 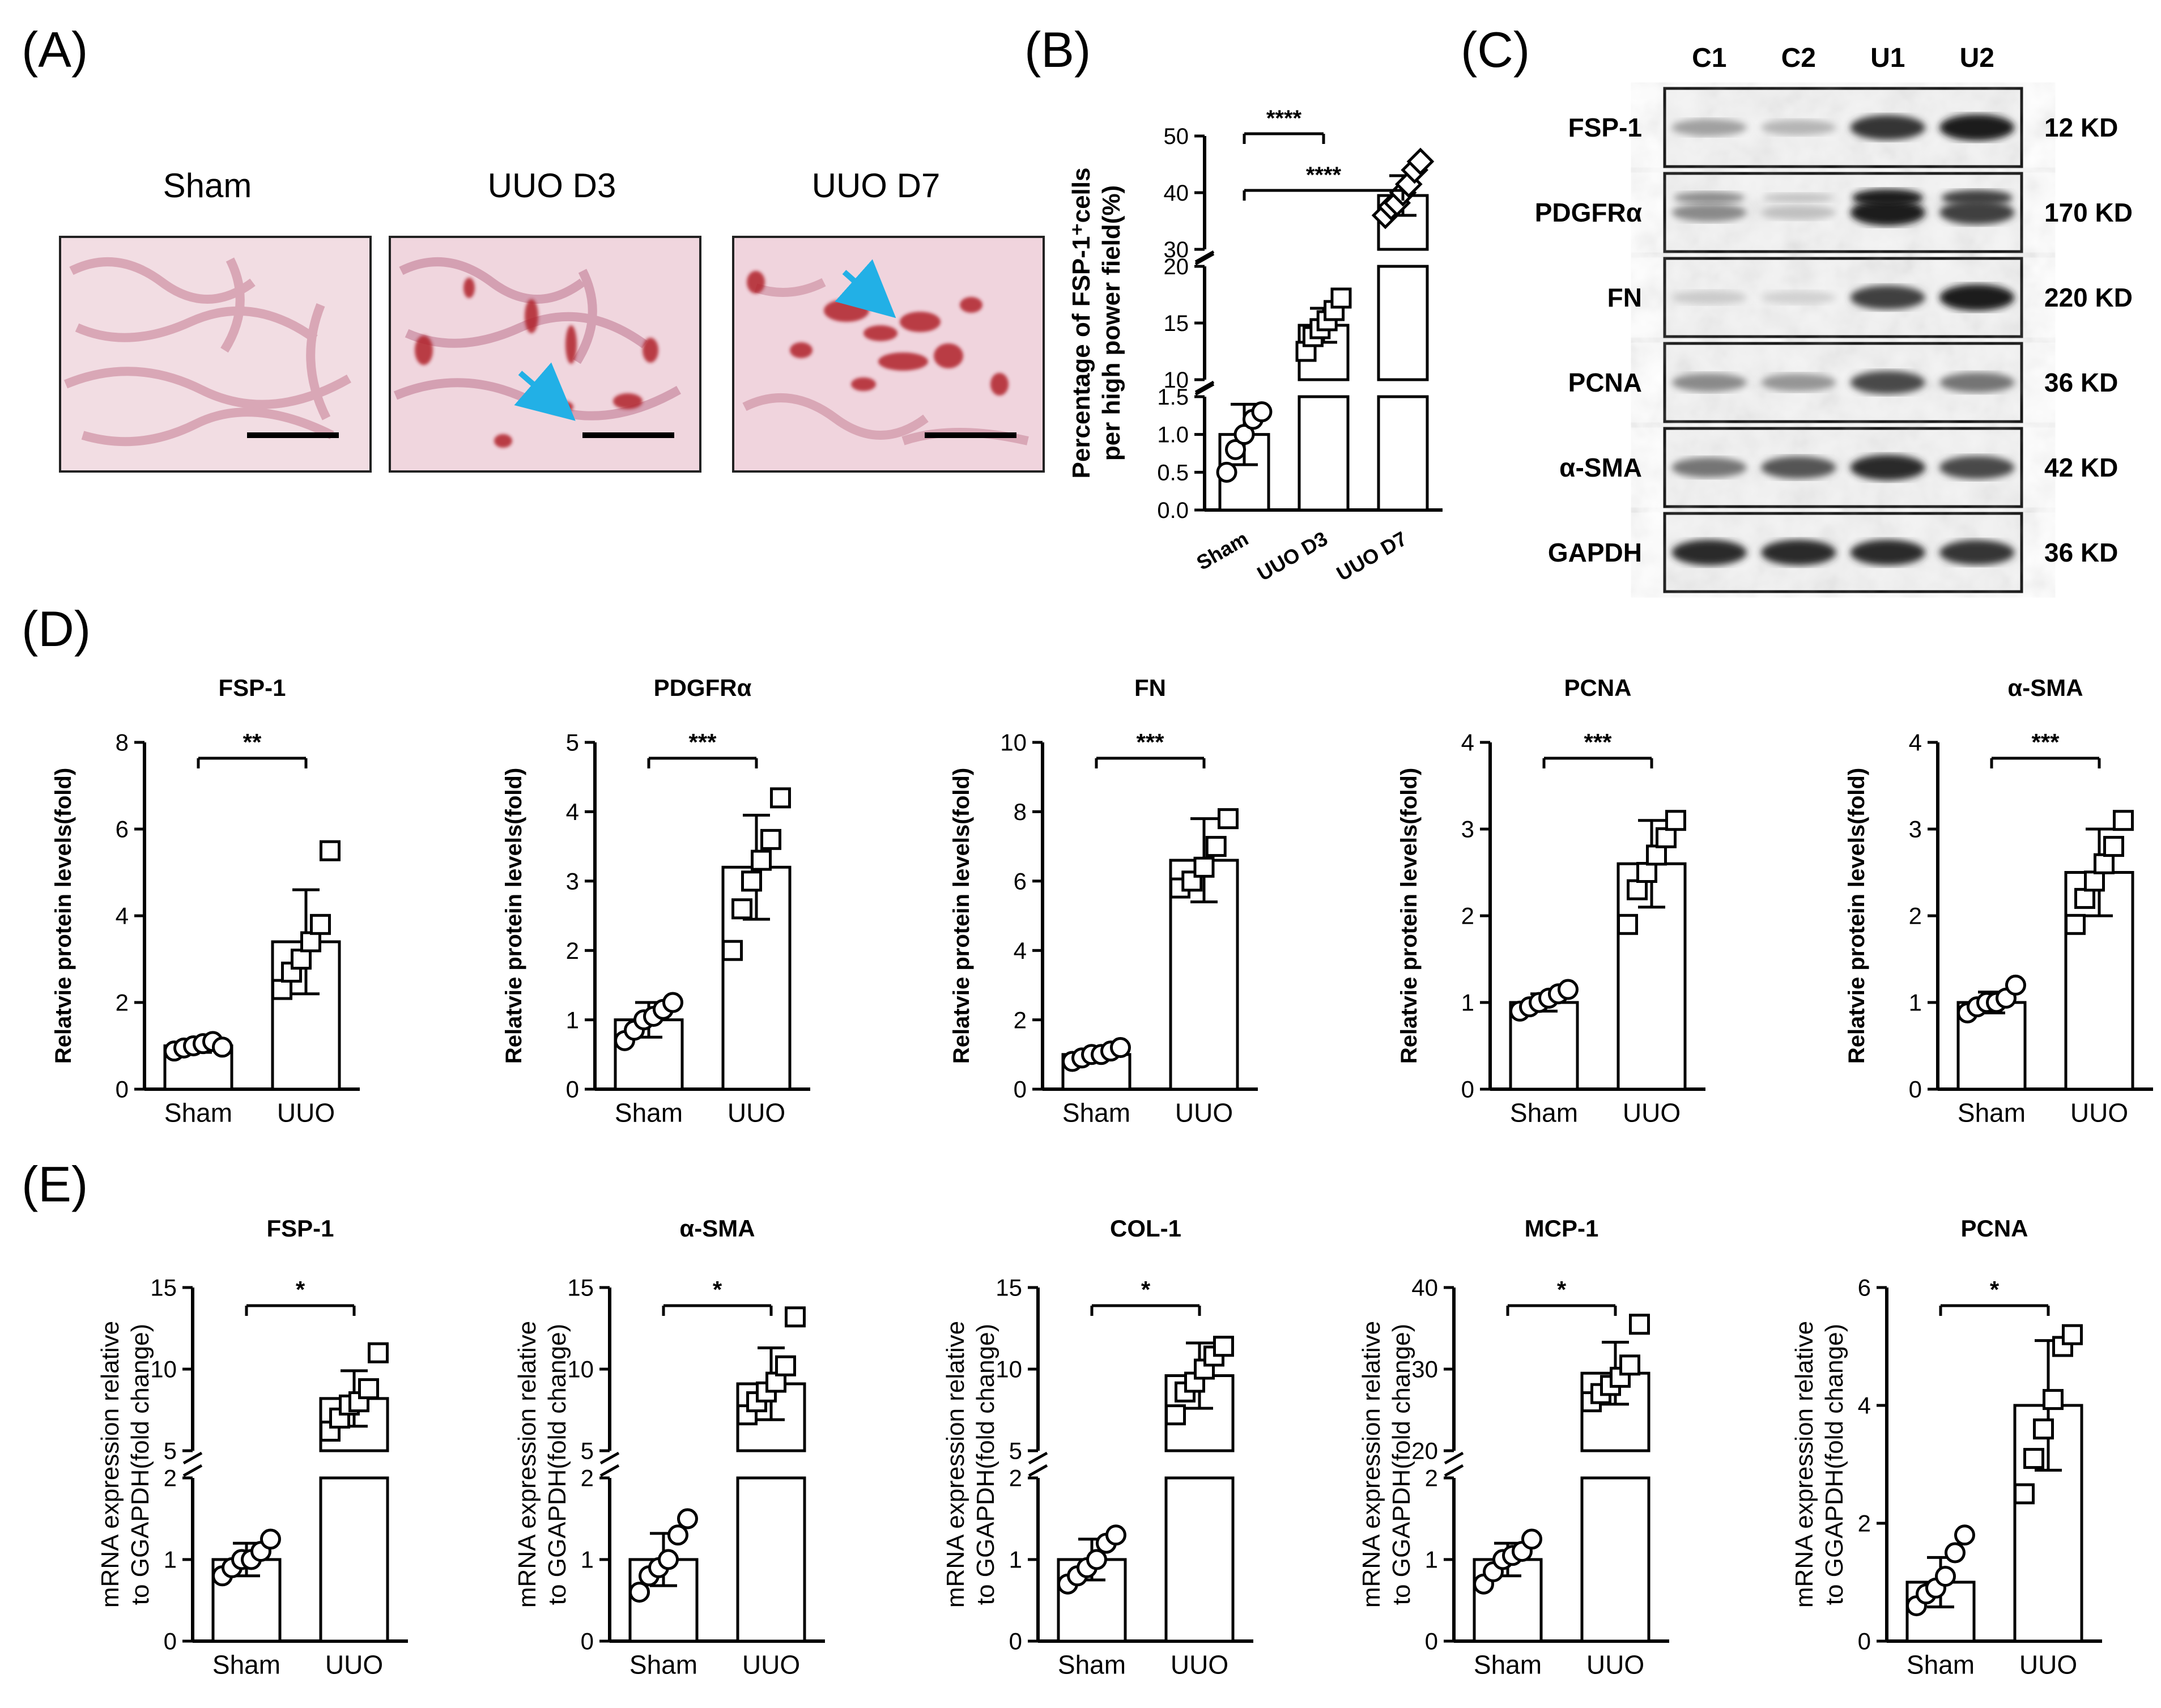 What do you see at coordinates (961, 916) in the screenshot?
I see `panel-d3-y-label: Relatvie protein levels(fold)` at bounding box center [961, 916].